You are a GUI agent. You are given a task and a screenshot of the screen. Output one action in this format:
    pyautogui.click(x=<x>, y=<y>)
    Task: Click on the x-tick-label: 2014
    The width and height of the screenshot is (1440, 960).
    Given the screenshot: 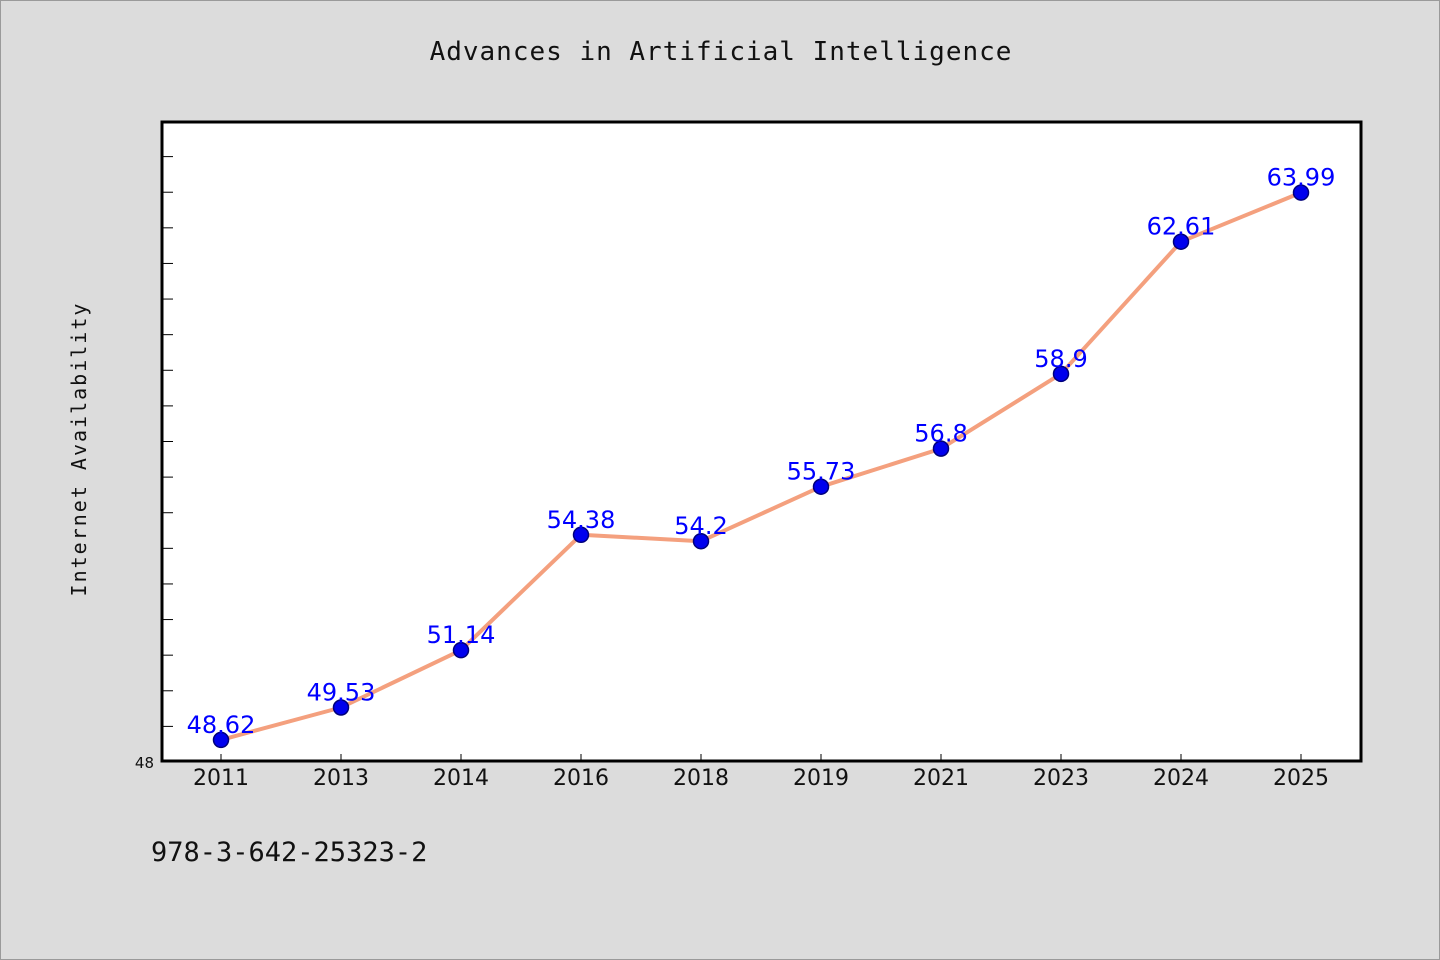 What is the action you would take?
    pyautogui.click(x=461, y=778)
    